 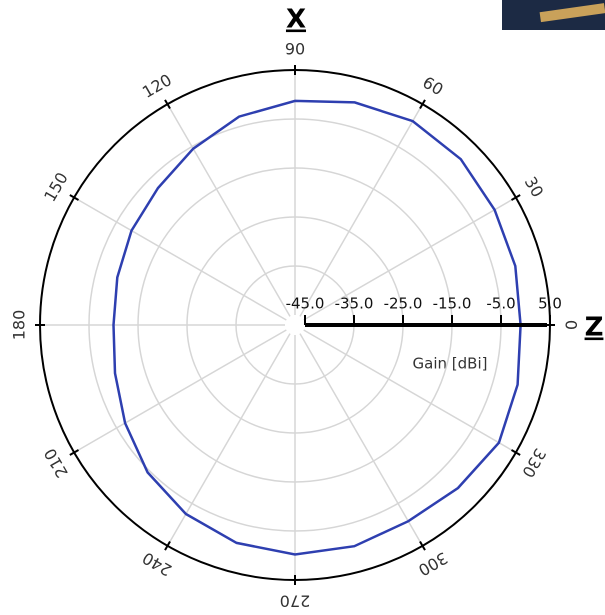 I want to click on angle-tick-label: 90, so click(x=295, y=49).